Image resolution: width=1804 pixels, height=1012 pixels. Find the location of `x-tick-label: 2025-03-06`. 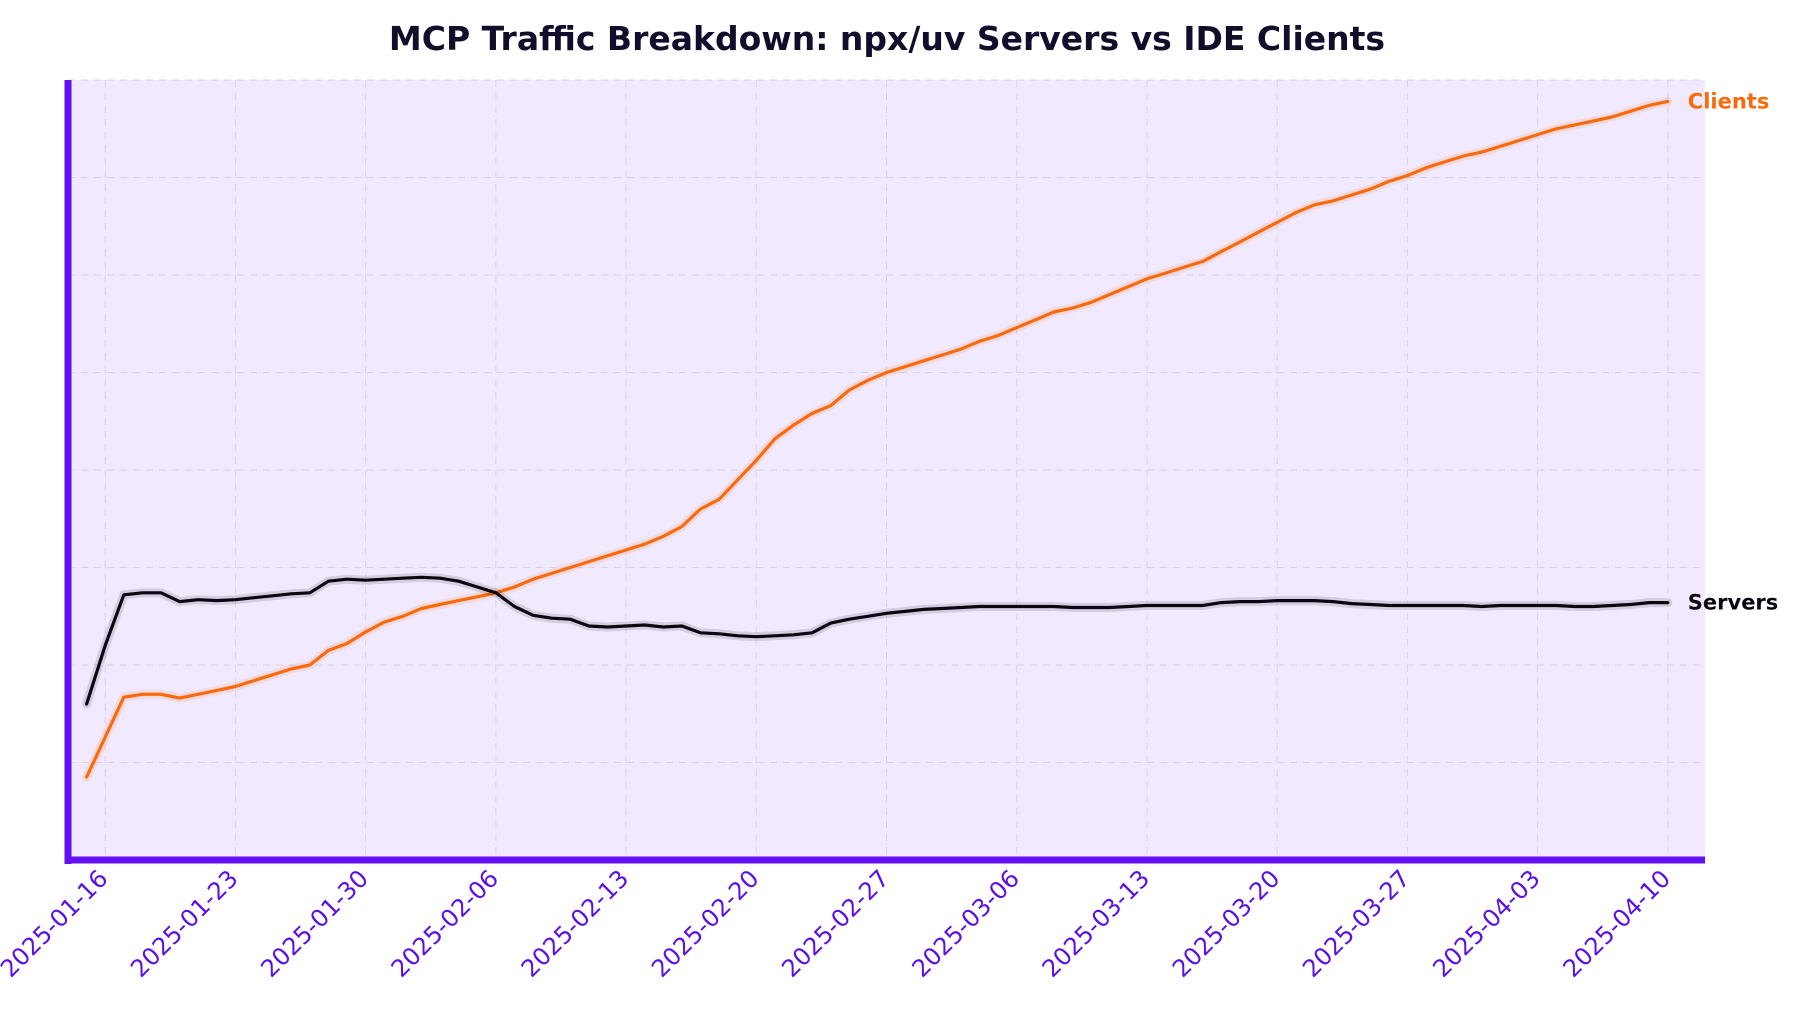

x-tick-label: 2025-03-06 is located at coordinates (966, 923).